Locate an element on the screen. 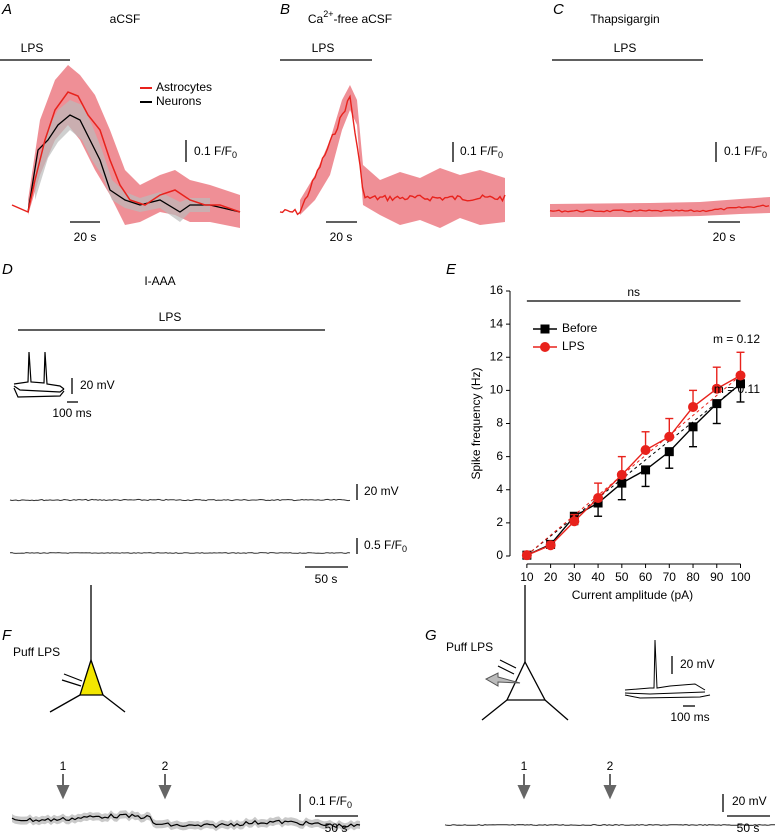 This screenshot has width=780, height=838. x-axis-label: Current amplitude (pA) is located at coordinates (632, 595).